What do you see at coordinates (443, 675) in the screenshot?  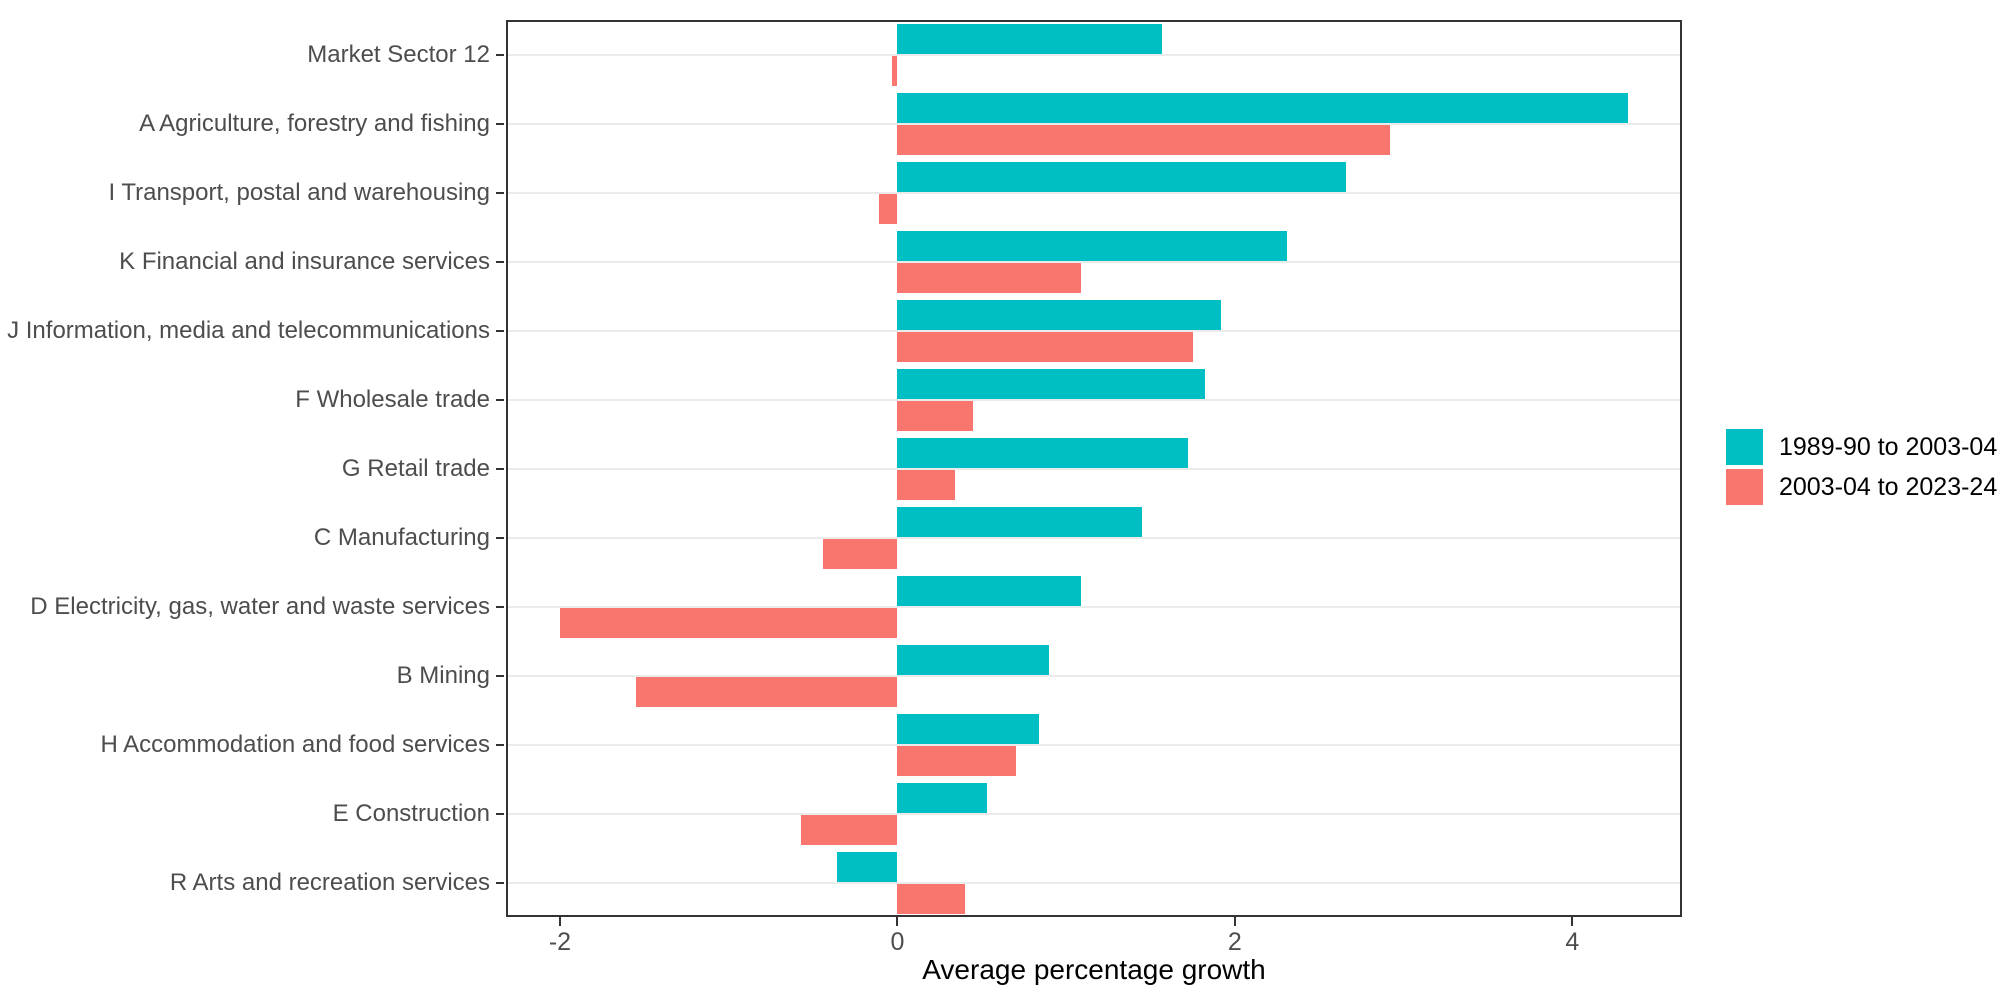 I see `y-axis-label: B Mining` at bounding box center [443, 675].